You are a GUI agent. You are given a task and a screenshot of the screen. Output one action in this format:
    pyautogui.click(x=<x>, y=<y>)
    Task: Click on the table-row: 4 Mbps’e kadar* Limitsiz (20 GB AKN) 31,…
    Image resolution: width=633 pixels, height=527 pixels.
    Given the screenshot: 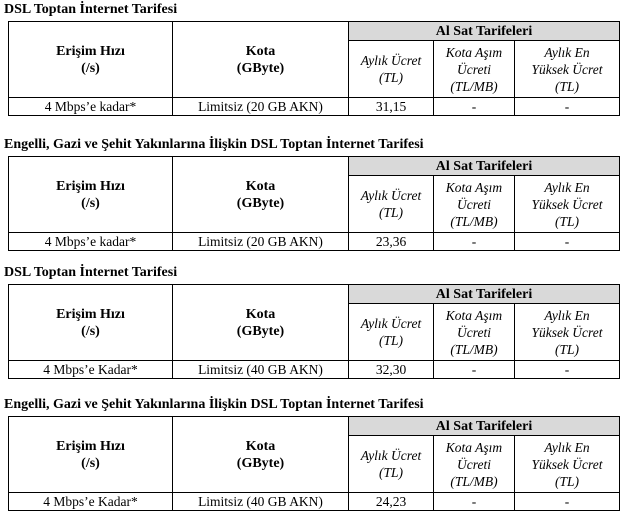 What is the action you would take?
    pyautogui.click(x=314, y=106)
    